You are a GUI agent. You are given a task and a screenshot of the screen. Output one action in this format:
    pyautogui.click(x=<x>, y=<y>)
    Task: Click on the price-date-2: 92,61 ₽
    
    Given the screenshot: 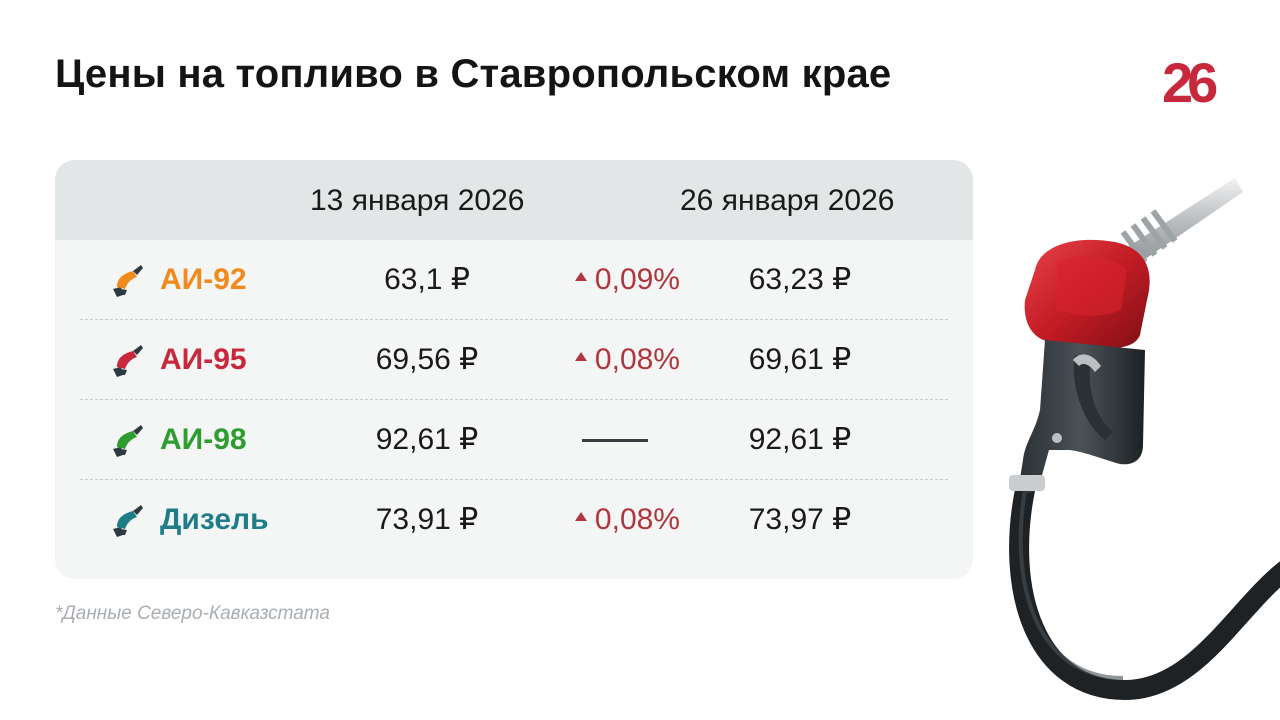 What is the action you would take?
    pyautogui.click(x=800, y=439)
    